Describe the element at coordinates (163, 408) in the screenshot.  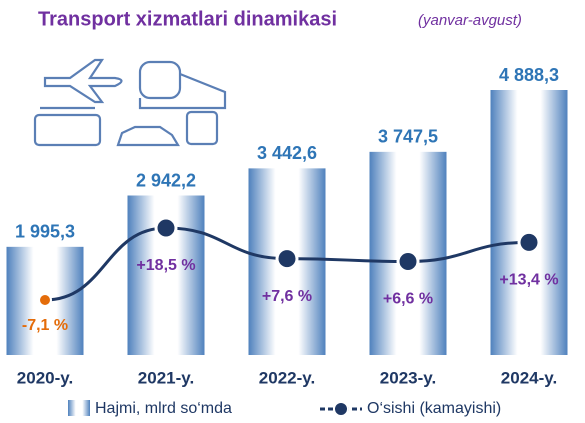
I see `legend-label: Hajmi, mlrd so‘mda` at that location.